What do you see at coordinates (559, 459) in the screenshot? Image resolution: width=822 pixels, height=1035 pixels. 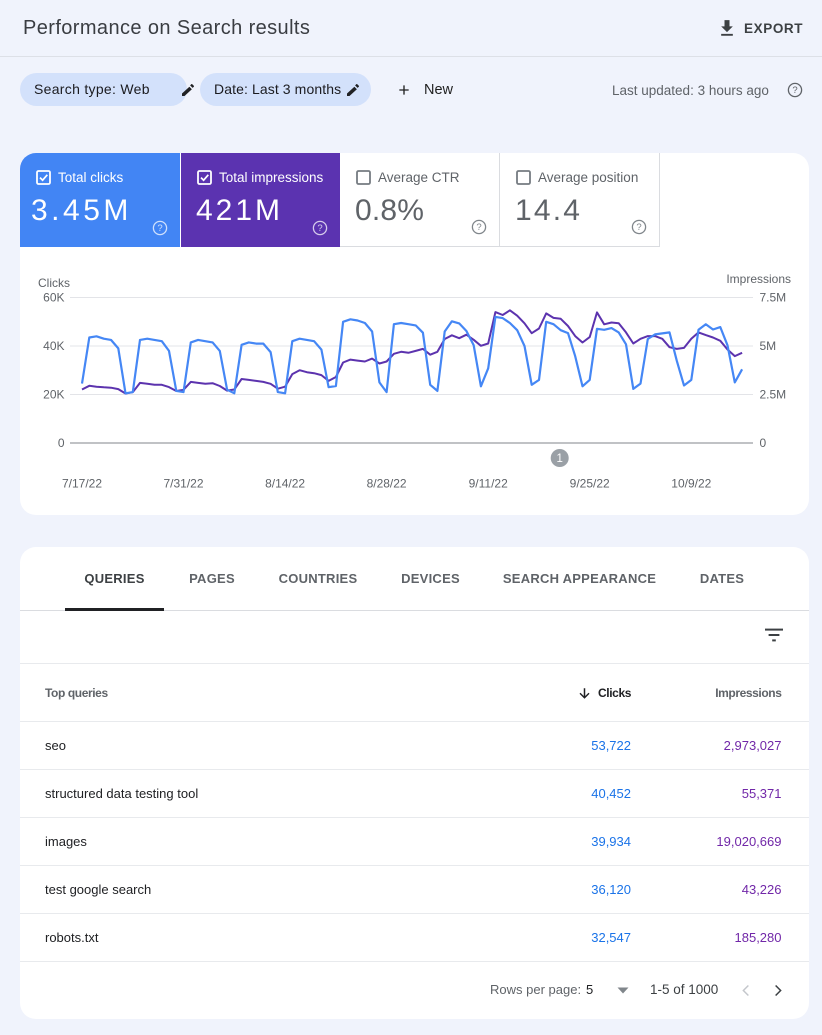 I see `svg-text: 1` at bounding box center [559, 459].